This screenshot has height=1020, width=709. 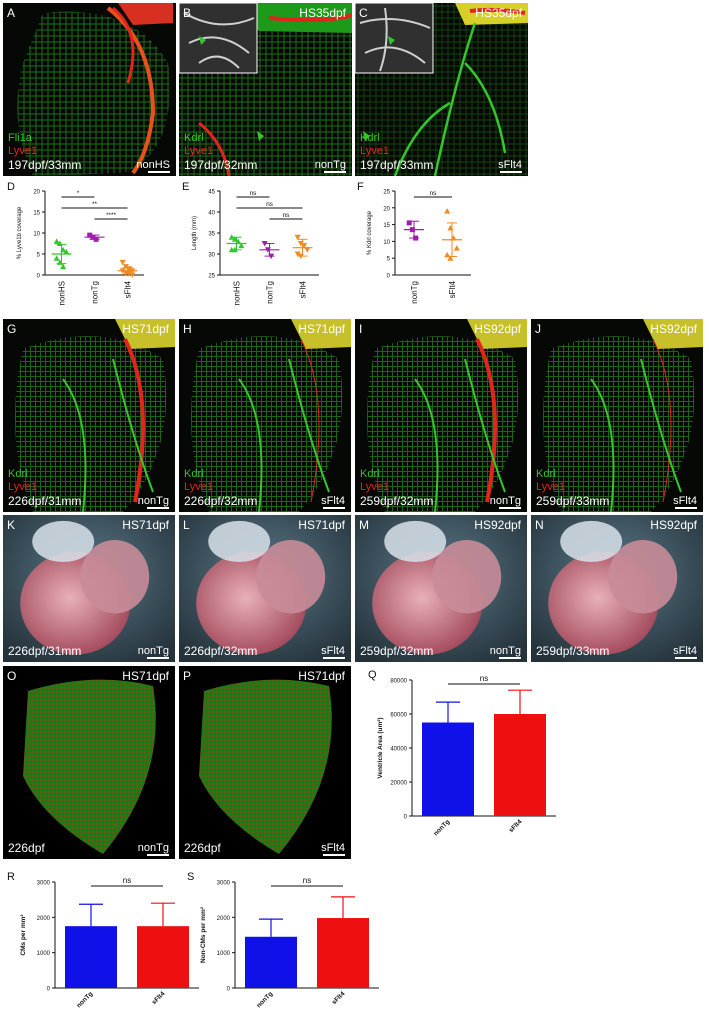 What do you see at coordinates (45, 651) in the screenshot?
I see `panel-k-age: 226dpf/31mm` at bounding box center [45, 651].